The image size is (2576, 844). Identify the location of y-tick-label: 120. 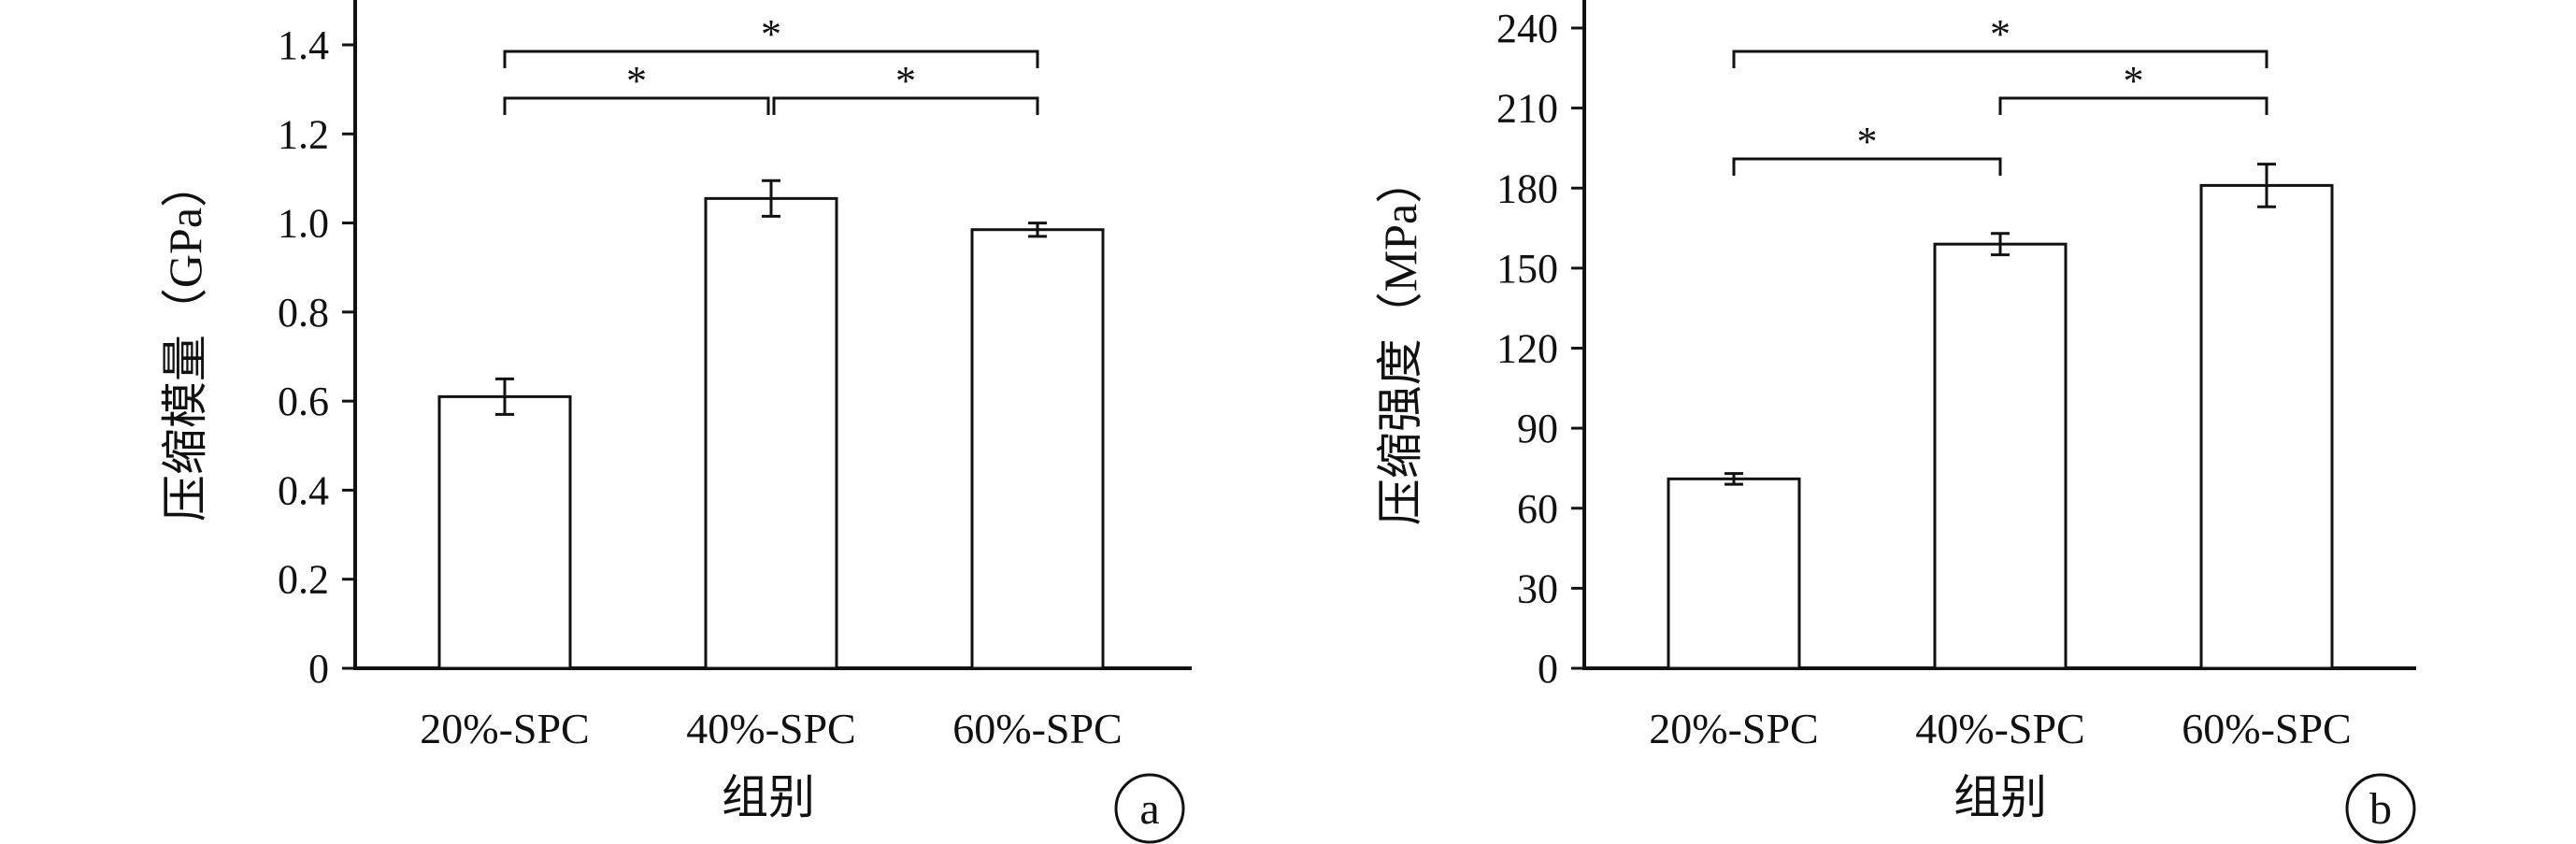
(1527, 349).